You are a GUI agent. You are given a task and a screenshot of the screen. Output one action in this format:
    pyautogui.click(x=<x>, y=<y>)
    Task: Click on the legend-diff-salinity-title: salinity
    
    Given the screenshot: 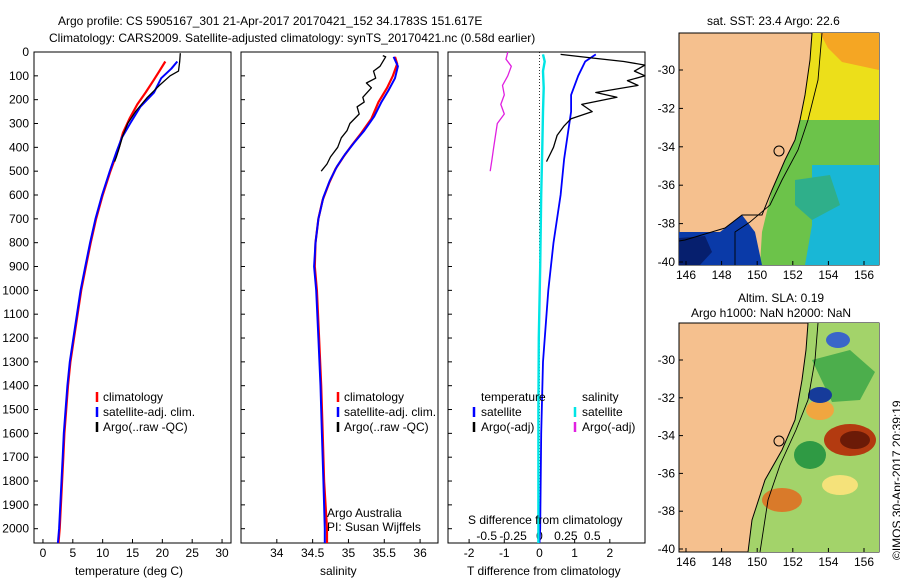 What is the action you would take?
    pyautogui.click(x=600, y=397)
    